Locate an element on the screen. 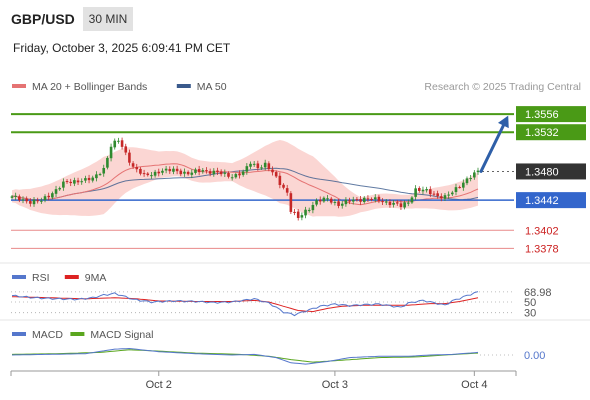 The image size is (590, 400). legend-label-1: MA 50 is located at coordinates (212, 87).